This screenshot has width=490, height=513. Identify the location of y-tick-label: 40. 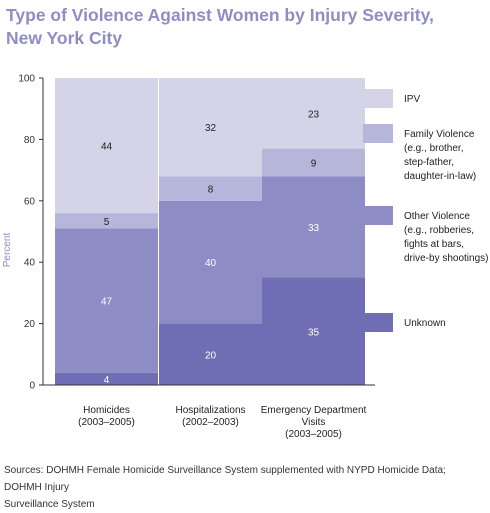
(30, 263).